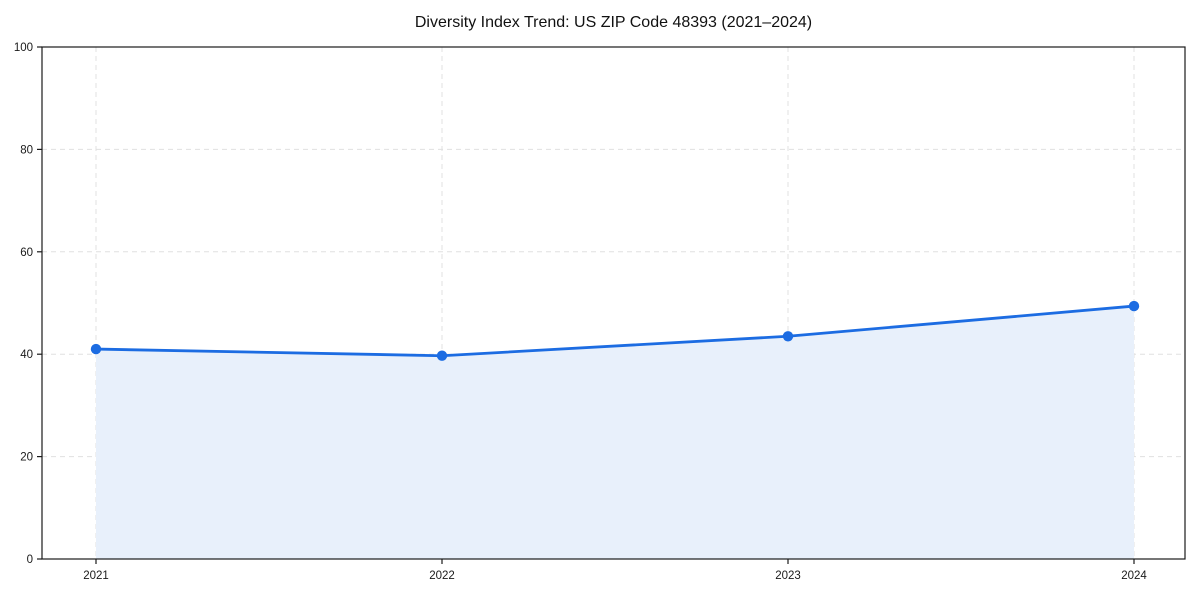 This screenshot has height=600, width=1200. I want to click on y-tick-label: 40, so click(26, 355).